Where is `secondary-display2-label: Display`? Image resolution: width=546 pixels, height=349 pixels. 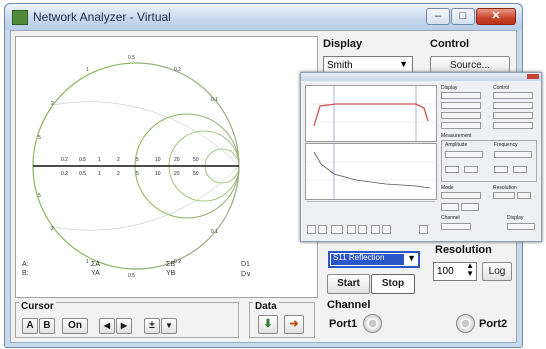
secondary-display2-label: Display is located at coordinates (515, 218).